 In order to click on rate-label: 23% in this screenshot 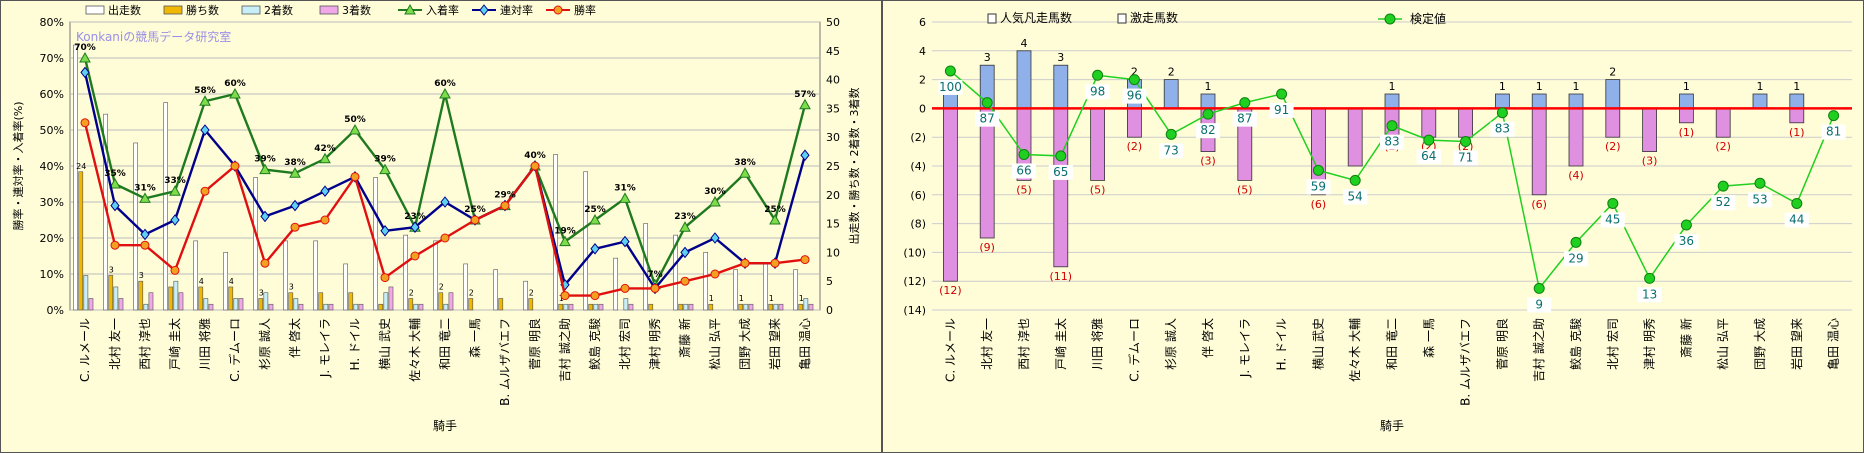, I will do `click(685, 217)`.